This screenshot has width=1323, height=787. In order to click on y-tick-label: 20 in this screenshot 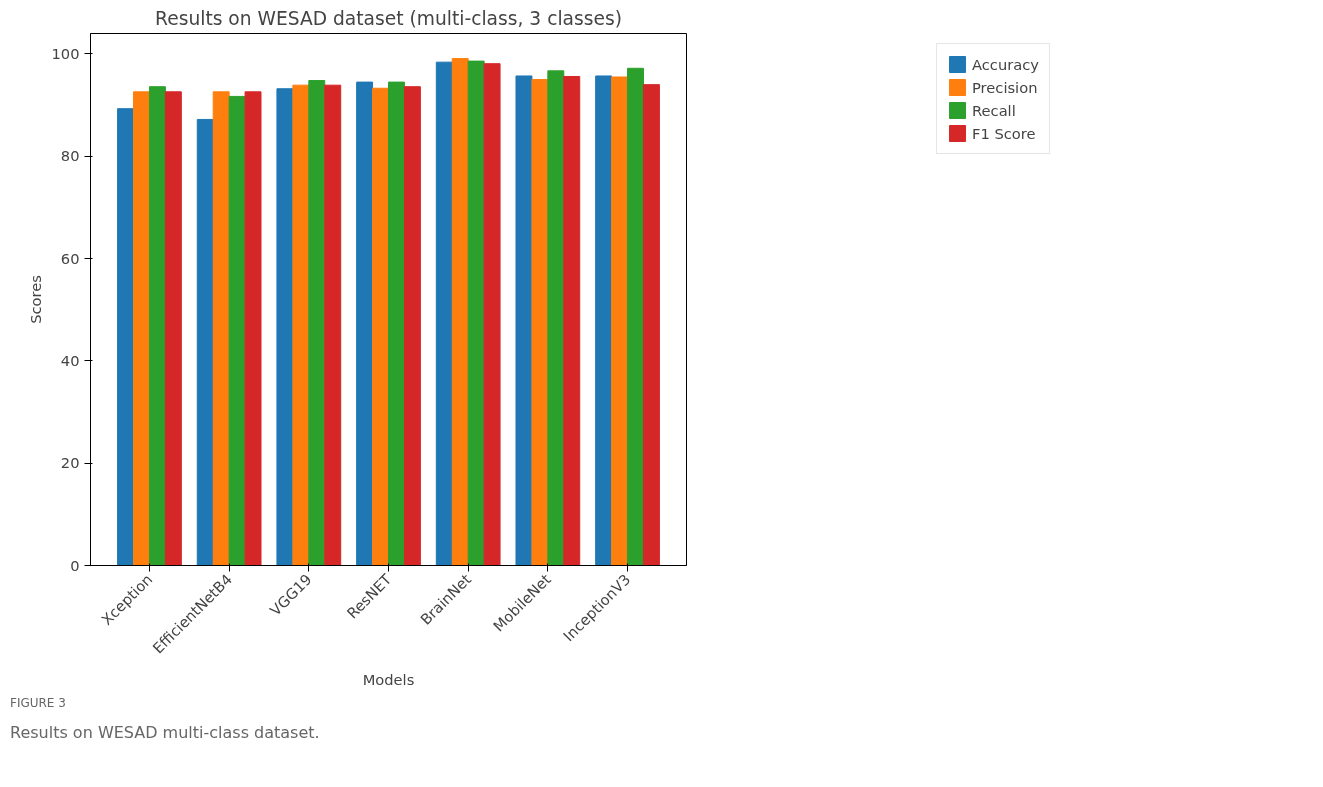, I will do `click(70, 463)`.